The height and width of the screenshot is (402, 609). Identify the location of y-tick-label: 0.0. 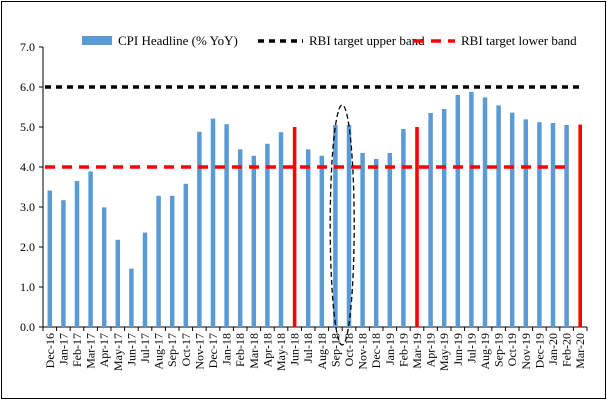
(27, 327).